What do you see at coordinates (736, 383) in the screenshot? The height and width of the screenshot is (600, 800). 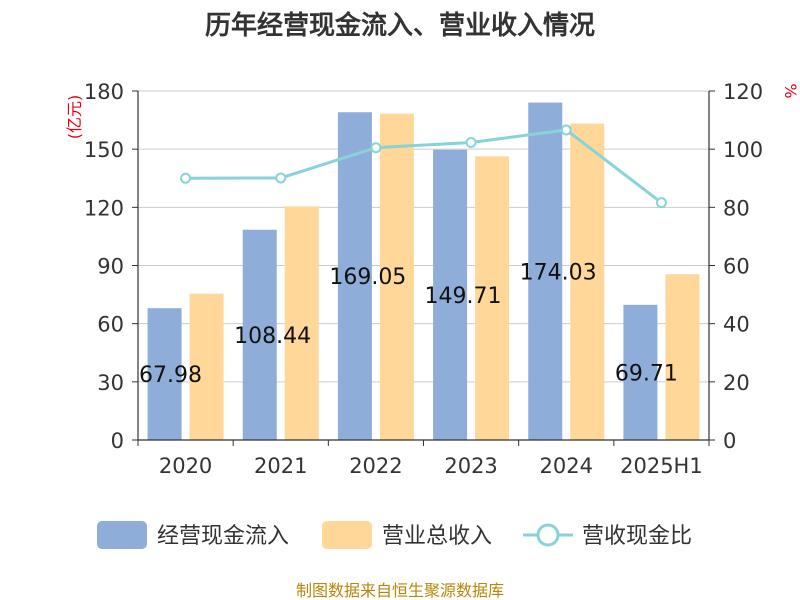 I see `right-tick-label: 20` at bounding box center [736, 383].